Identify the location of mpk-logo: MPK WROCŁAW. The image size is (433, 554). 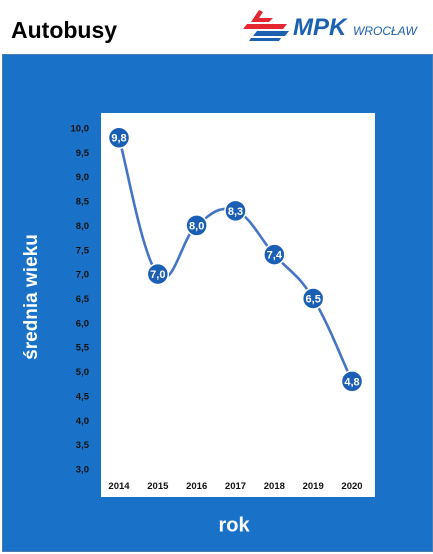
(330, 25).